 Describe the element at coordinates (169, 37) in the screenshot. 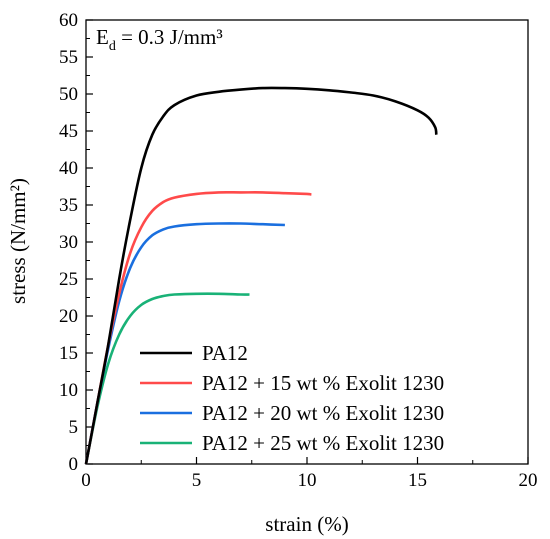

I see `annotation-rest: = 0.3 J/mm³` at that location.